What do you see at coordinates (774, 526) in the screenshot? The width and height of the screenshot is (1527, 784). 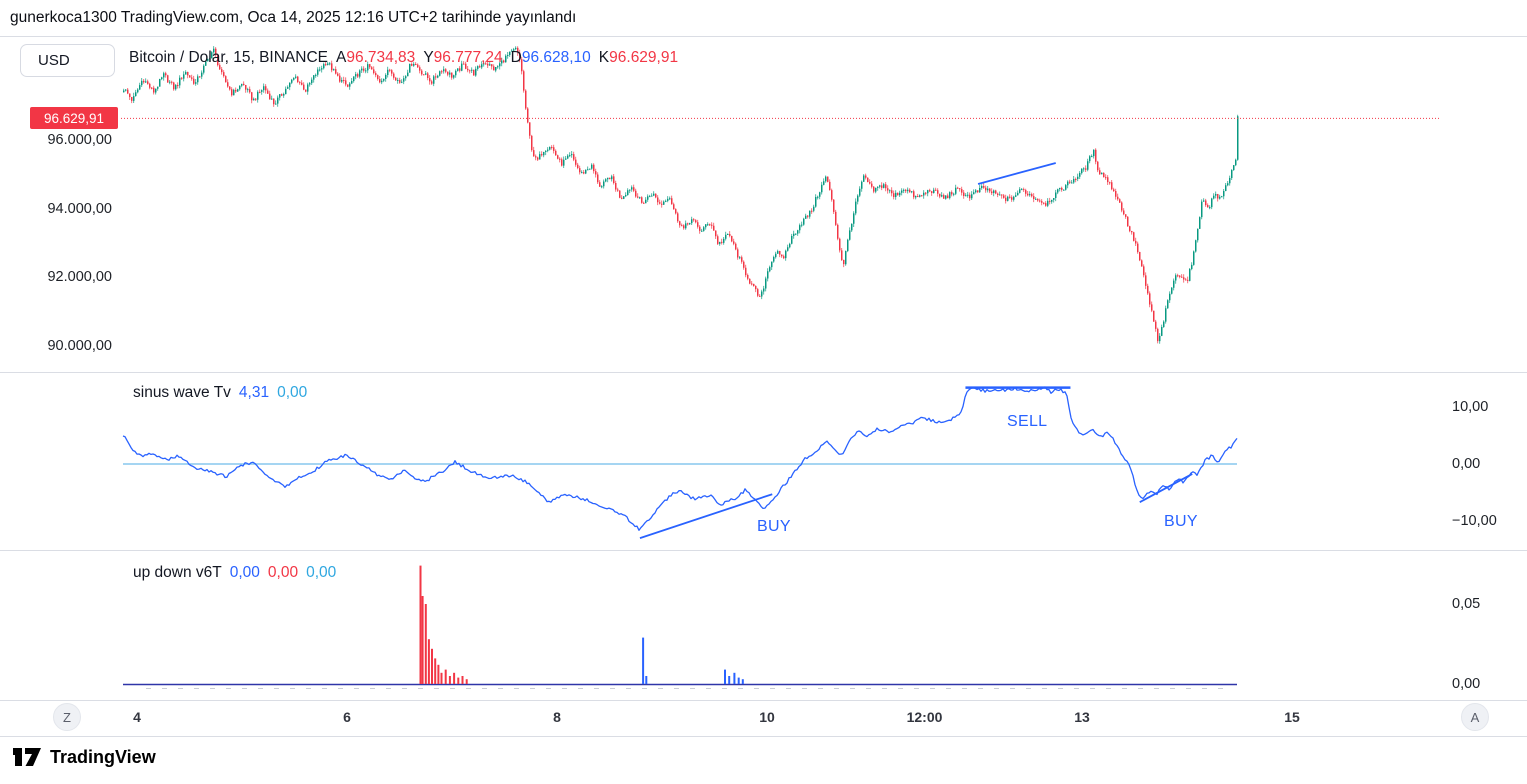 I see `buy-annotation-1: BUY` at bounding box center [774, 526].